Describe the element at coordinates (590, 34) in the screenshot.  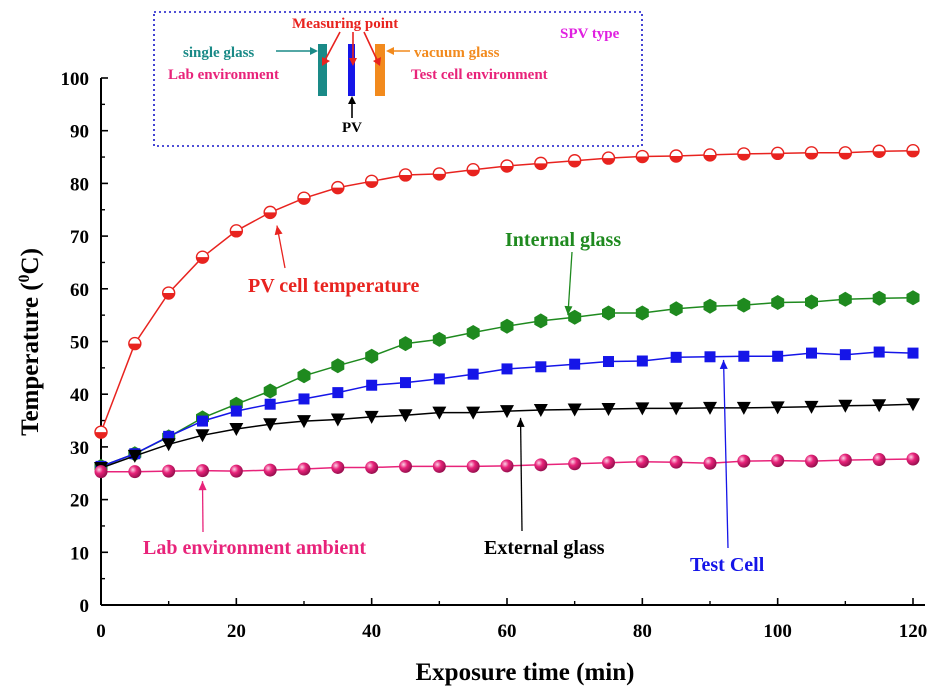
I see `inset-spv-type: SPV type` at that location.